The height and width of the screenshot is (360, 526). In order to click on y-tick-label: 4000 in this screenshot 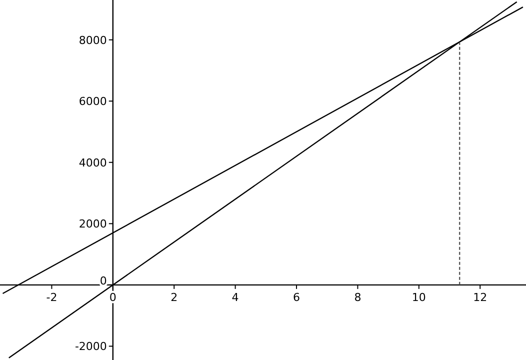, I will do `click(92, 163)`.